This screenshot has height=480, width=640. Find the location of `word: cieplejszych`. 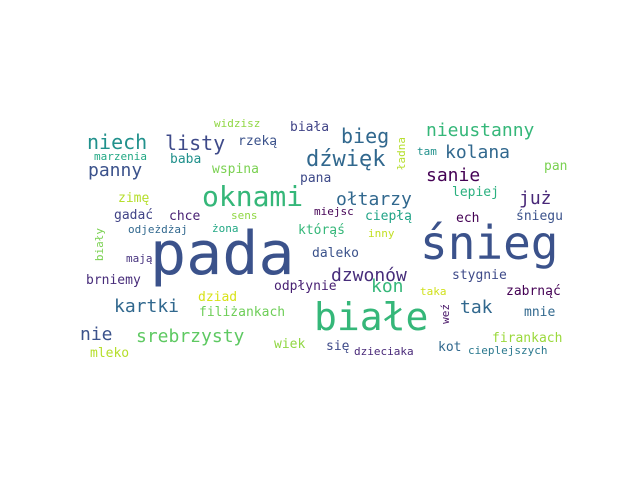

word: cieplejszych is located at coordinates (508, 350).